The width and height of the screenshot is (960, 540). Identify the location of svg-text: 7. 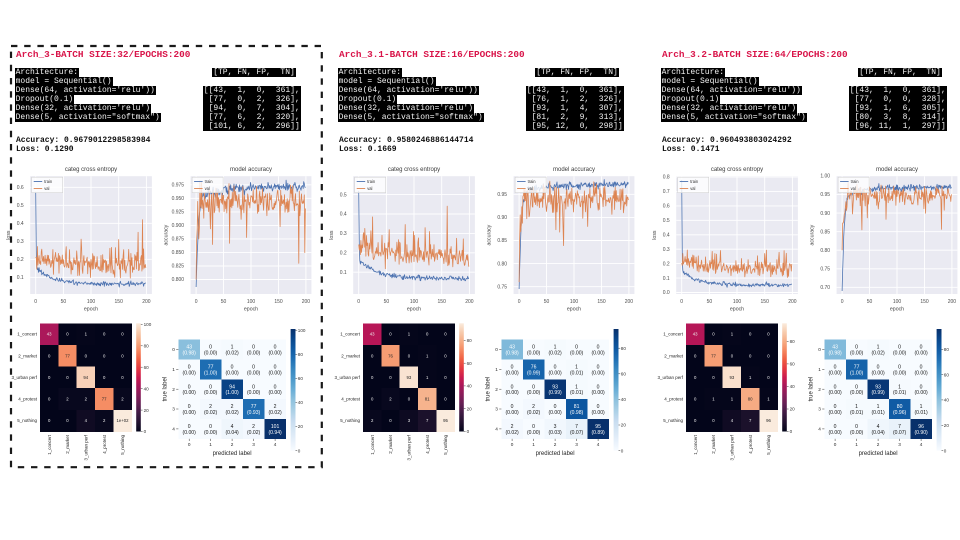
(576, 427).